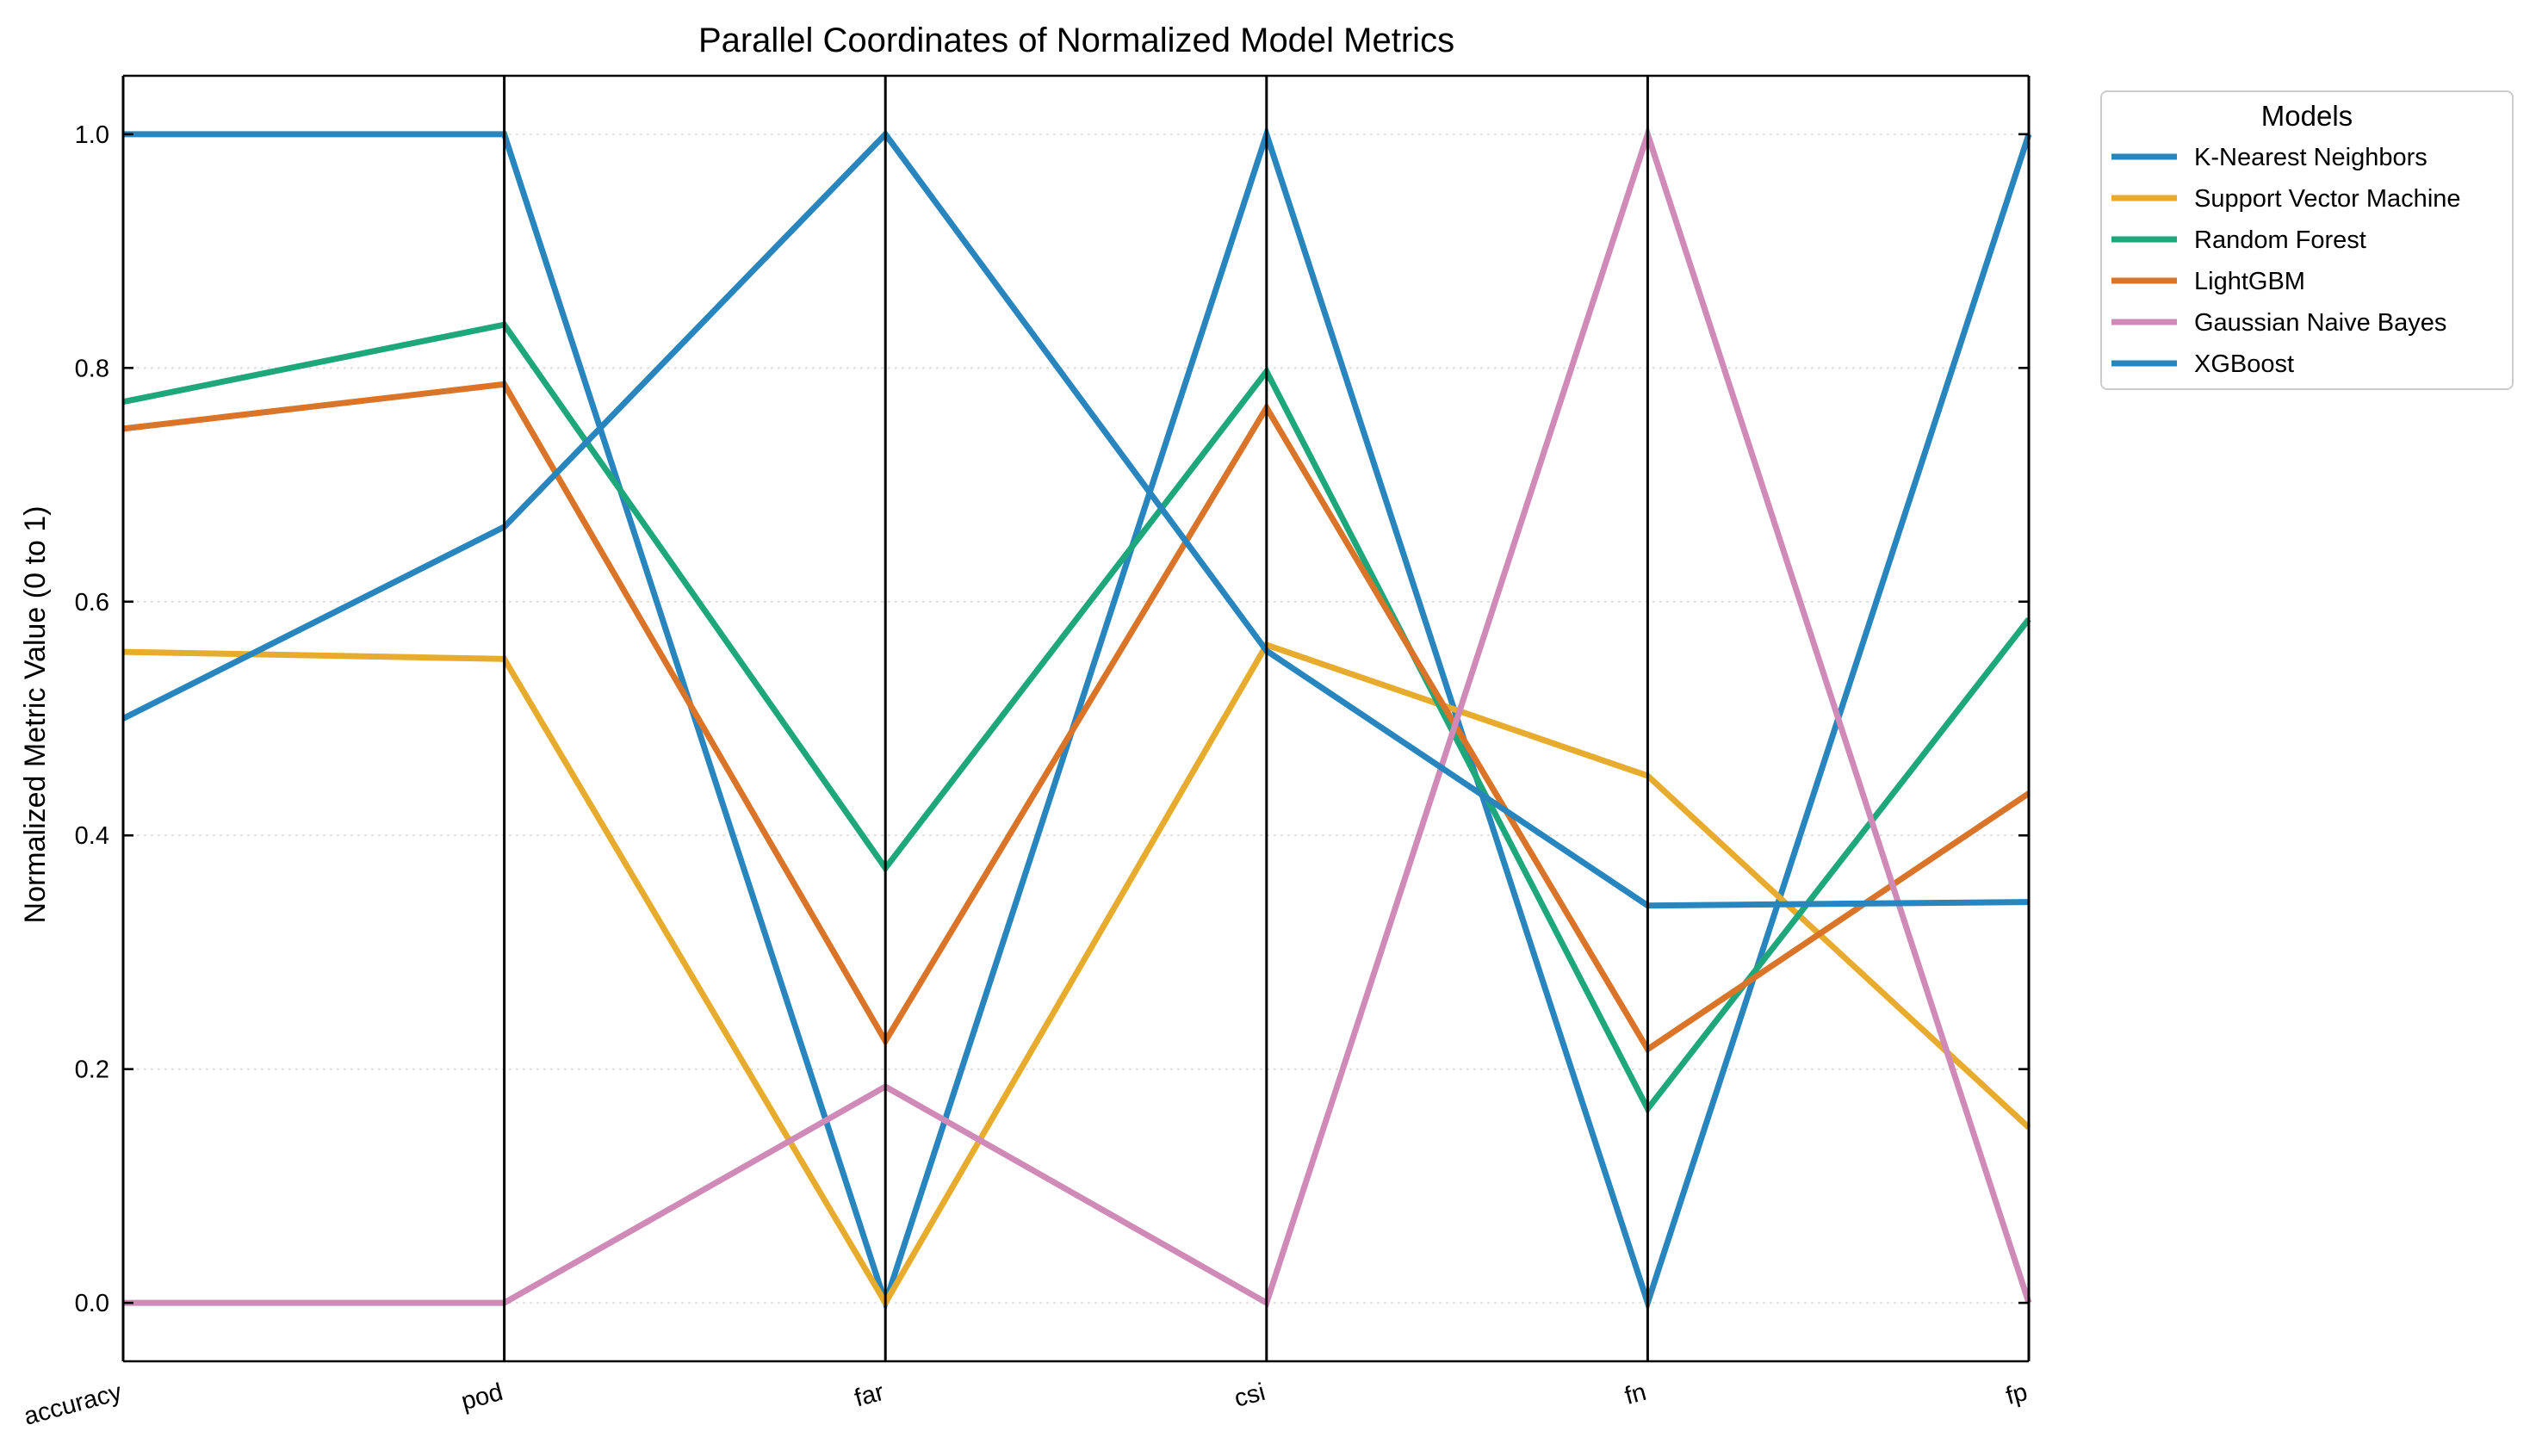  What do you see at coordinates (2244, 364) in the screenshot?
I see `legend-label-5: XGBoost` at bounding box center [2244, 364].